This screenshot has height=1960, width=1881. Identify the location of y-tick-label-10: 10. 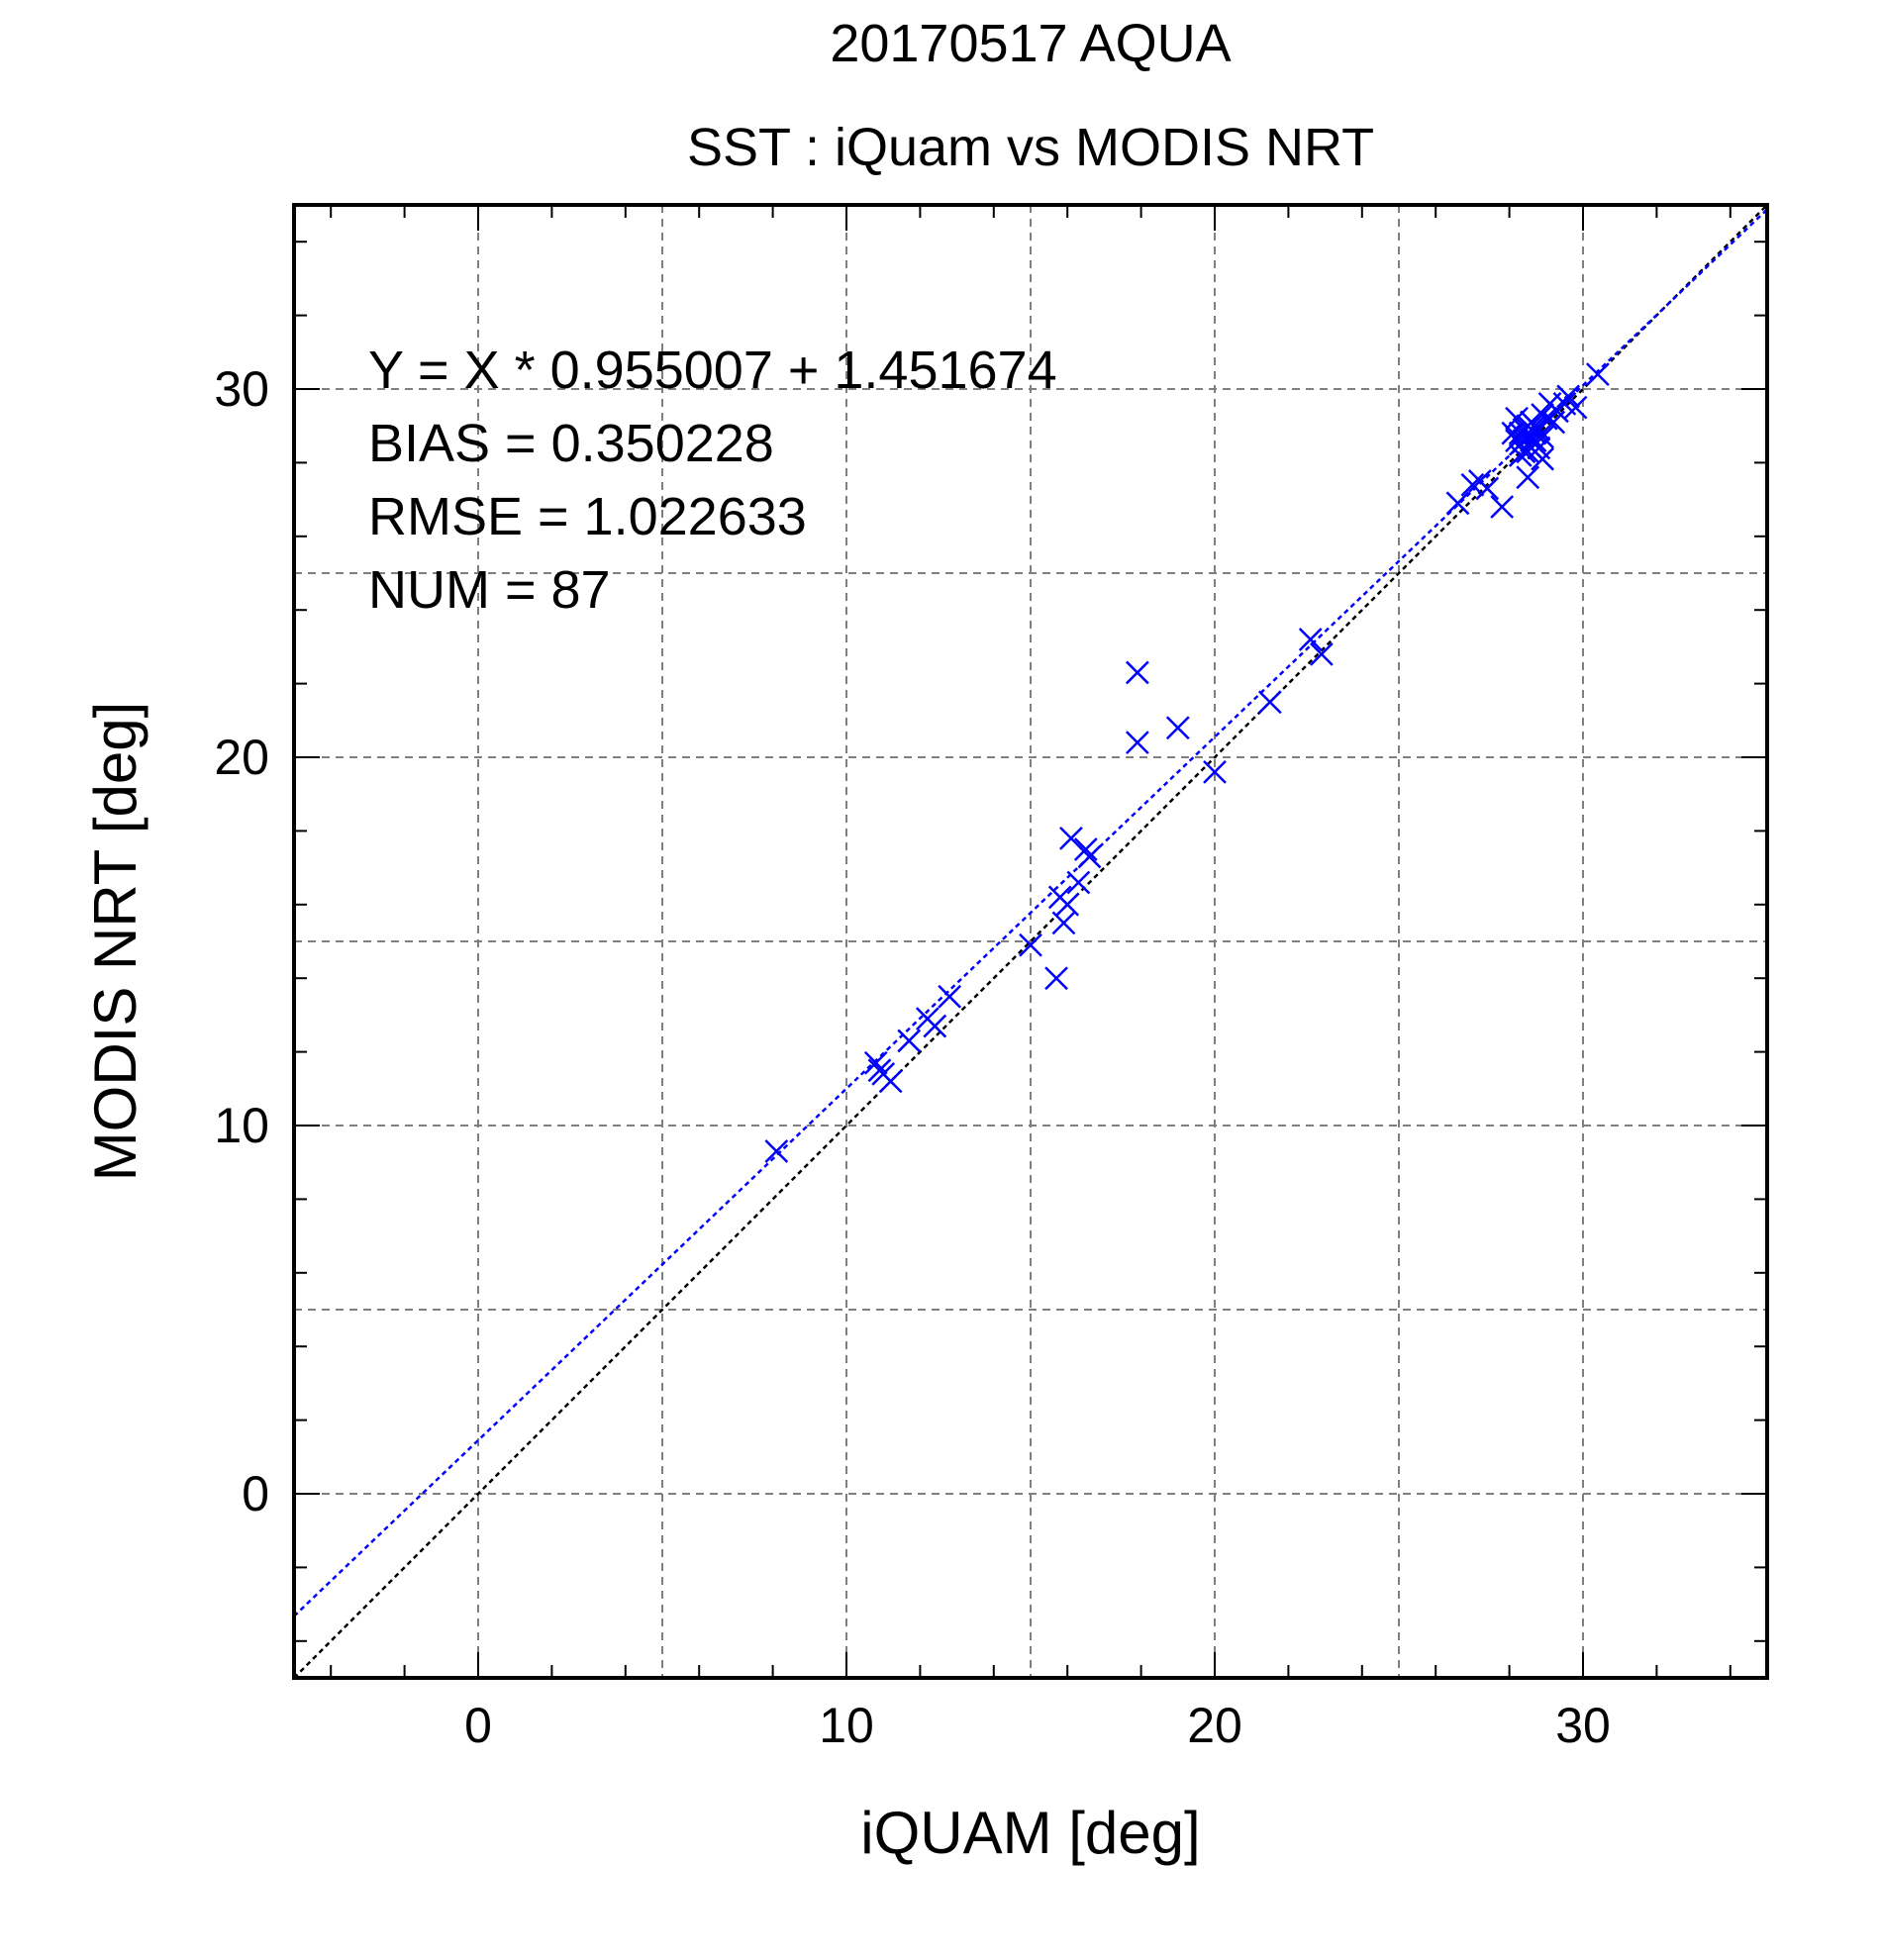
(242, 1125).